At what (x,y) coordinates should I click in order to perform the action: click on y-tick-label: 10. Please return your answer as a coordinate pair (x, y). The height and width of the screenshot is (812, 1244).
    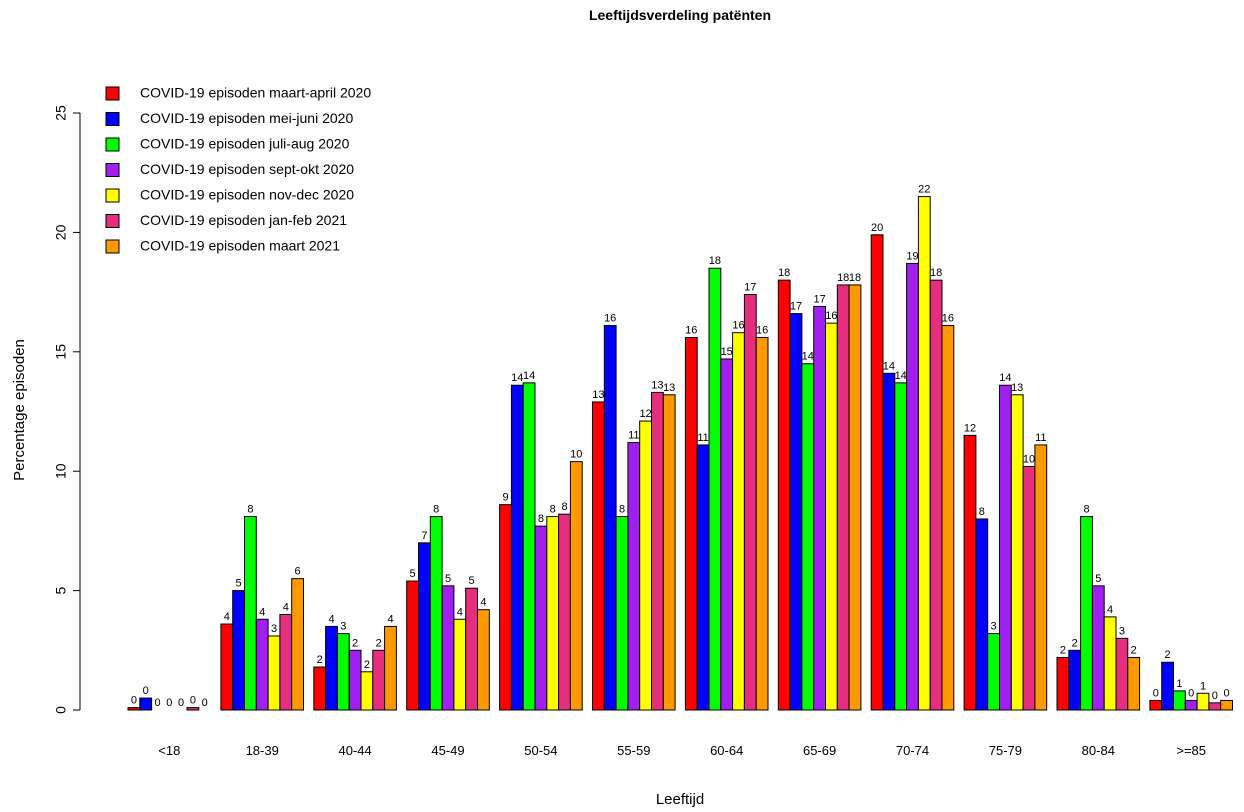
    Looking at the image, I should click on (61, 471).